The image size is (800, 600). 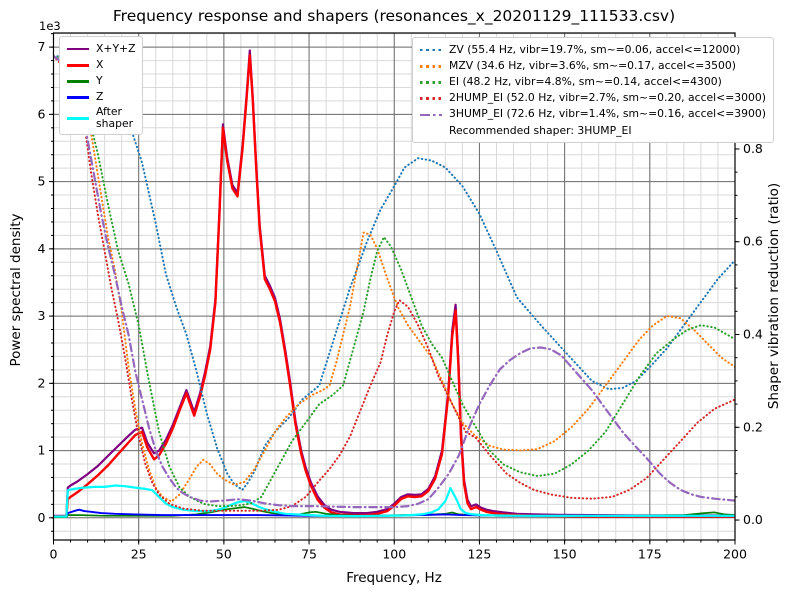 What do you see at coordinates (78, 65) in the screenshot?
I see `legend-swatch-x` at bounding box center [78, 65].